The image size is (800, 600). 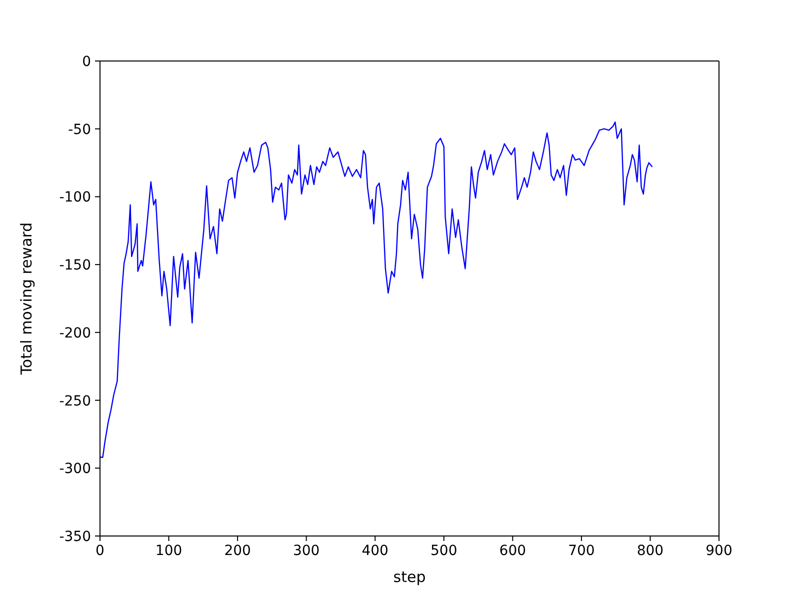 What do you see at coordinates (86, 62) in the screenshot?
I see `y-tick-label: 0` at bounding box center [86, 62].